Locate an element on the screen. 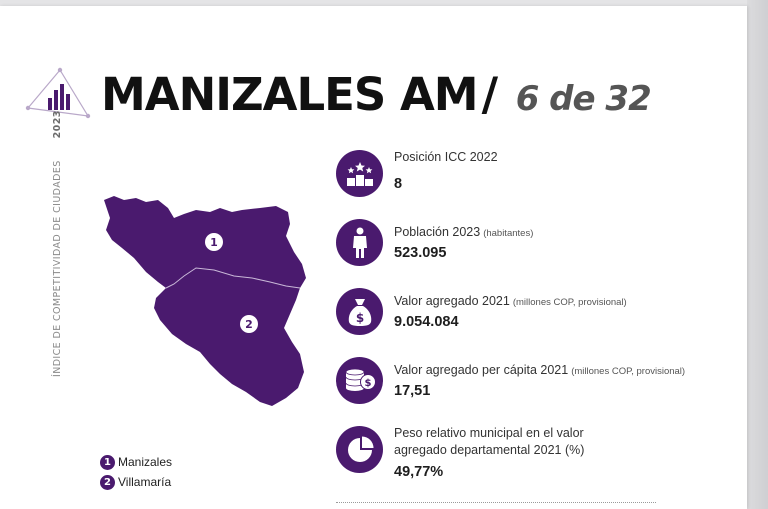 This screenshot has width=768, height=509. page-edge is located at coordinates (757, 254).